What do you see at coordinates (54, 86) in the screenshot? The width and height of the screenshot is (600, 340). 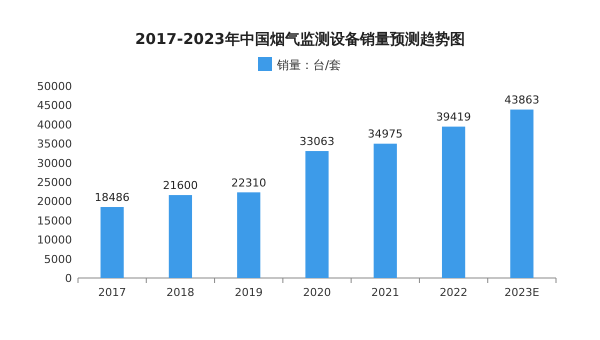 I see `y-tick-label: 50000` at bounding box center [54, 86].